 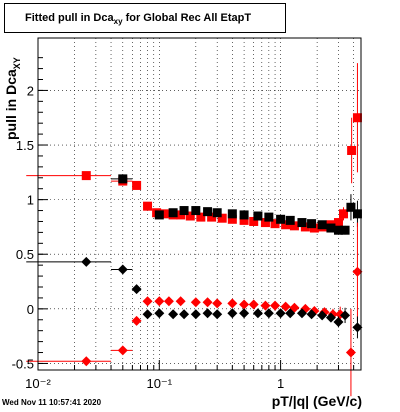 I want to click on x-tick-label: 10⁻², so click(x=38, y=383).